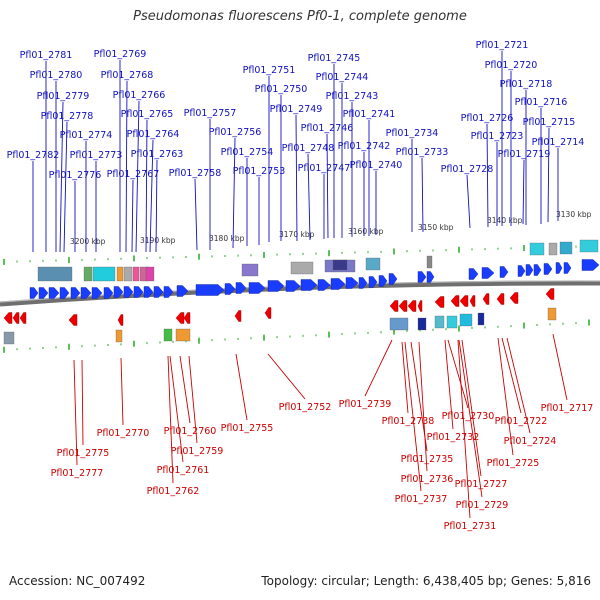 This screenshot has height=600, width=600. Describe the element at coordinates (549, 122) in the screenshot. I see `forward-gene-label: Pfl01_2715` at that location.